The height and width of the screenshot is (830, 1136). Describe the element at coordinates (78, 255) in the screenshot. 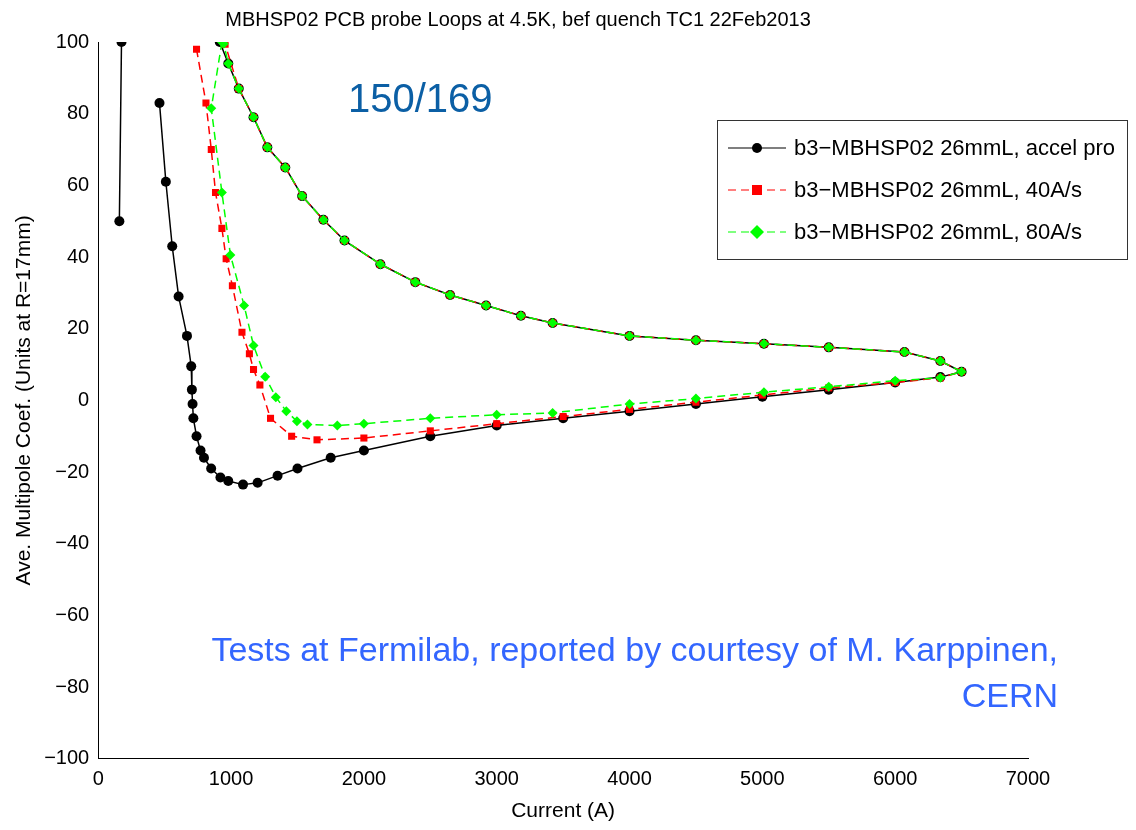

I see `y-tick-label: 40` at that location.